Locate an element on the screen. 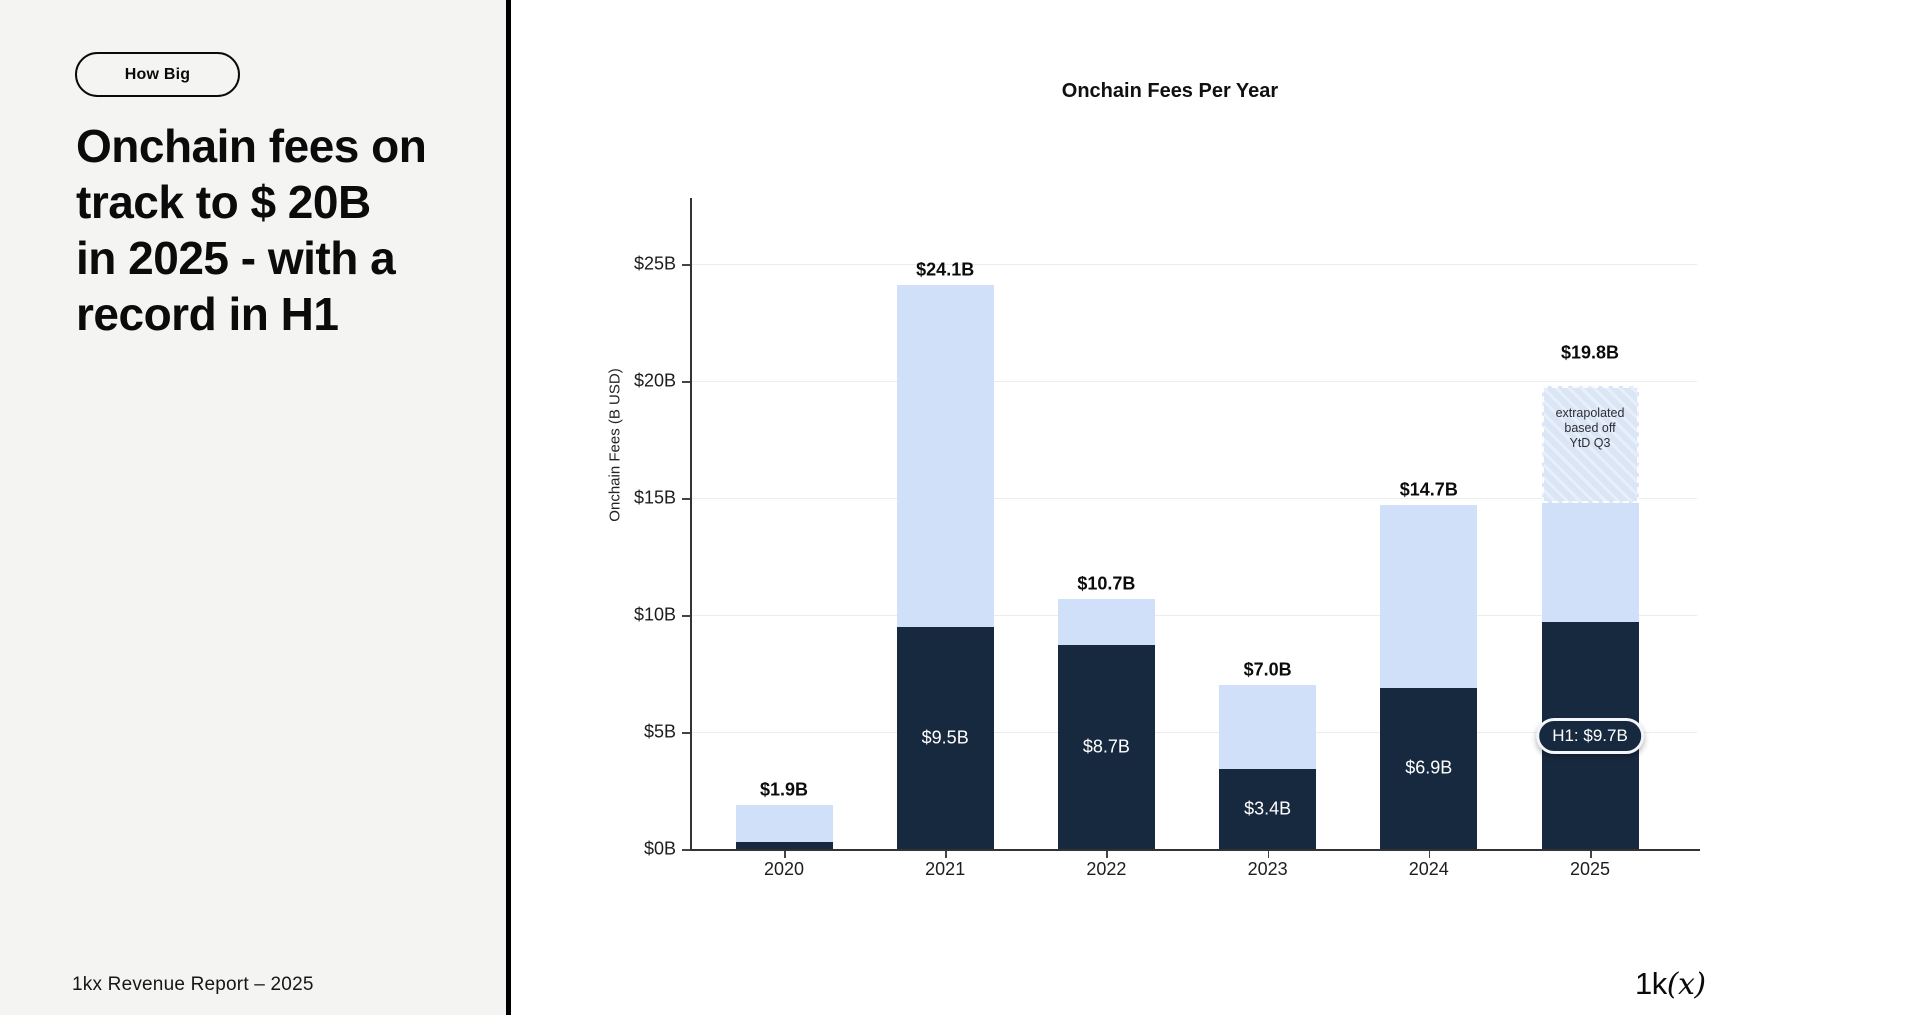 This screenshot has height=1015, width=1915. bar-total-label-2024: $14.7B is located at coordinates (1428, 489).